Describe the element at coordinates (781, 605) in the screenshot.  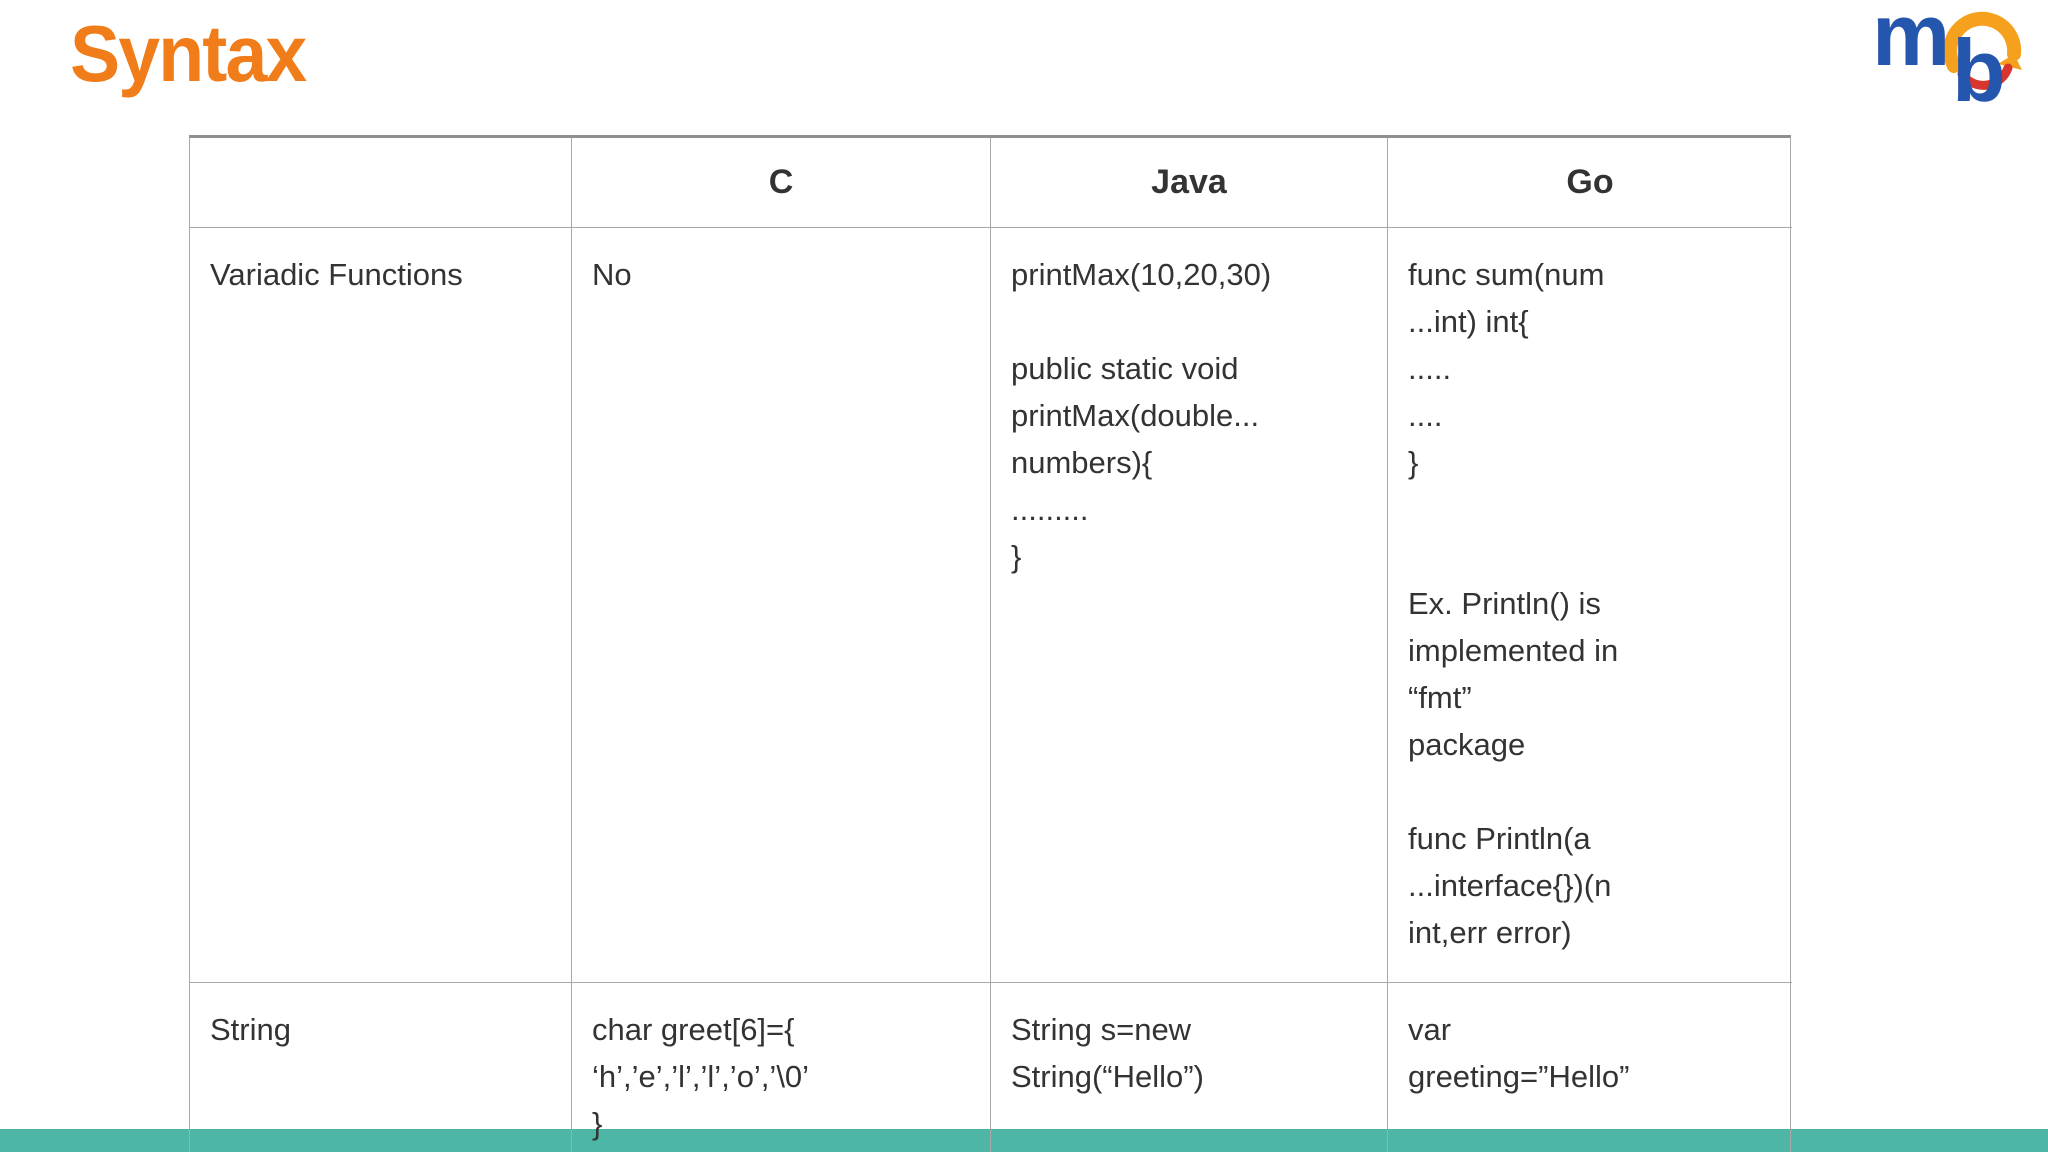
I see `cell-variadic-c: No` at that location.